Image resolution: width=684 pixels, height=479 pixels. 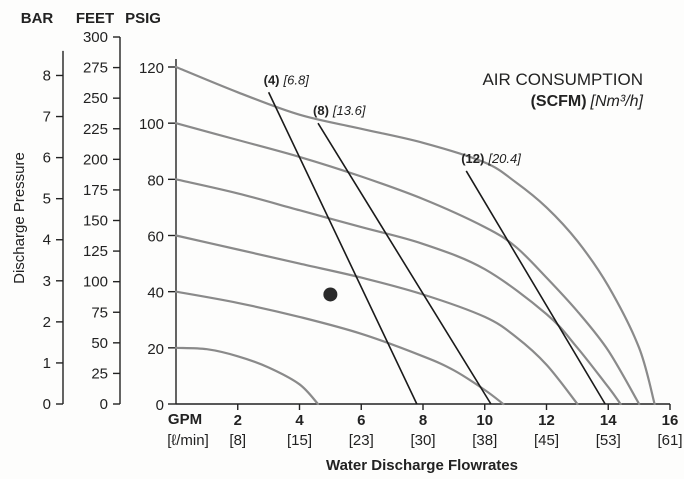 What do you see at coordinates (562, 79) in the screenshot?
I see `chart-title: AIR CONSUMPTION` at bounding box center [562, 79].